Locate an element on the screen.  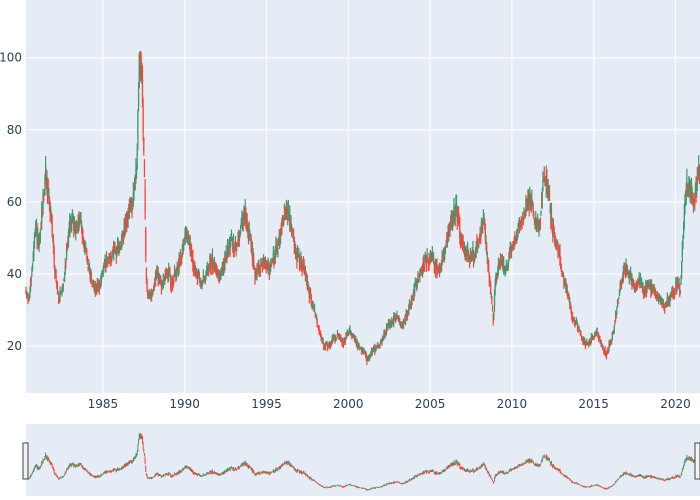
y-tick-label: 80 is located at coordinates (14, 130).